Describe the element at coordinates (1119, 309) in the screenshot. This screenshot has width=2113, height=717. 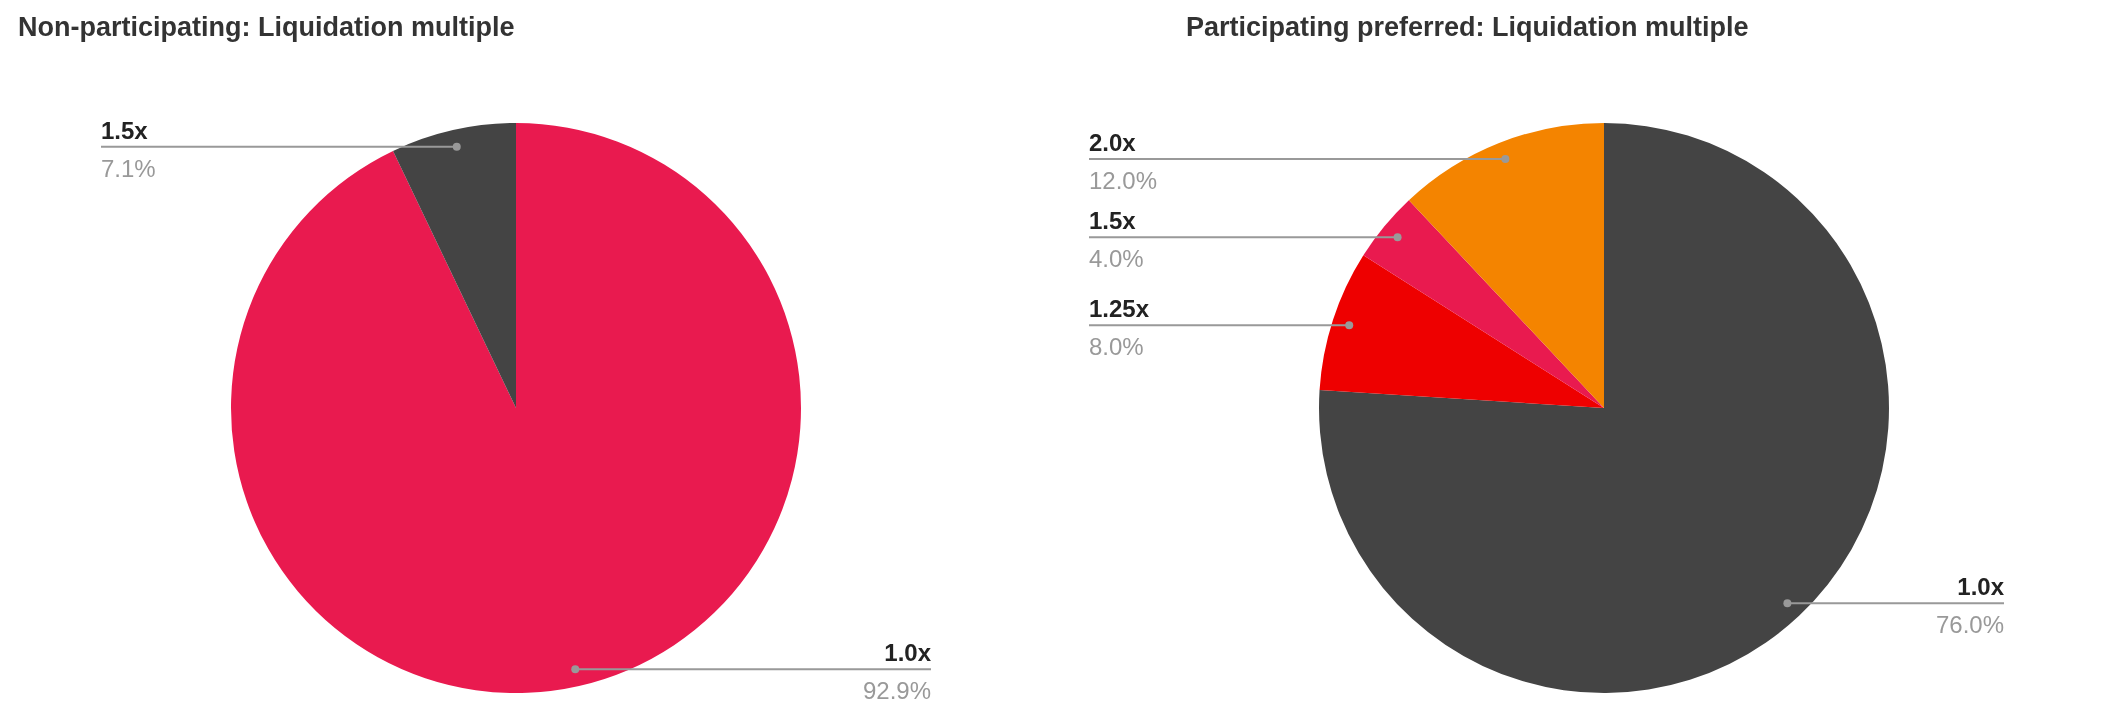
I see `slice-label: 1.25x` at that location.